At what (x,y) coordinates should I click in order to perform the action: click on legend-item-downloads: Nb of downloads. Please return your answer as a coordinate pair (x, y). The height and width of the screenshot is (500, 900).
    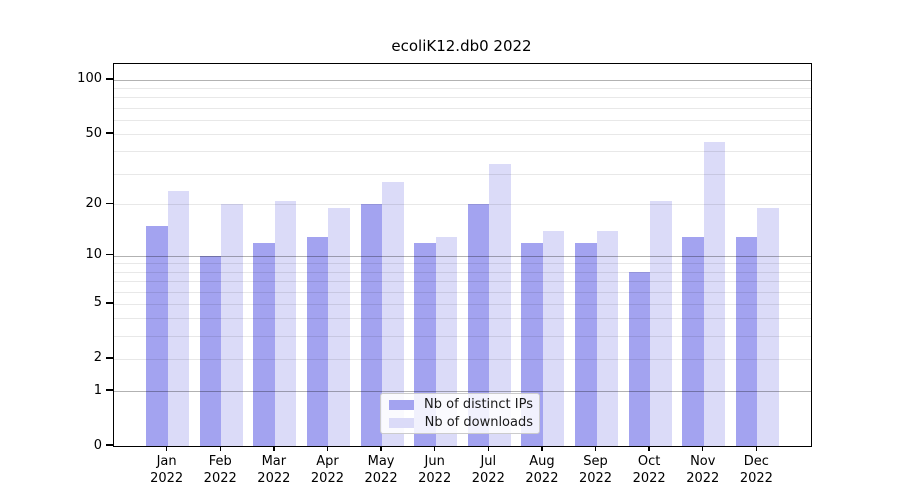
    Looking at the image, I should click on (460, 422).